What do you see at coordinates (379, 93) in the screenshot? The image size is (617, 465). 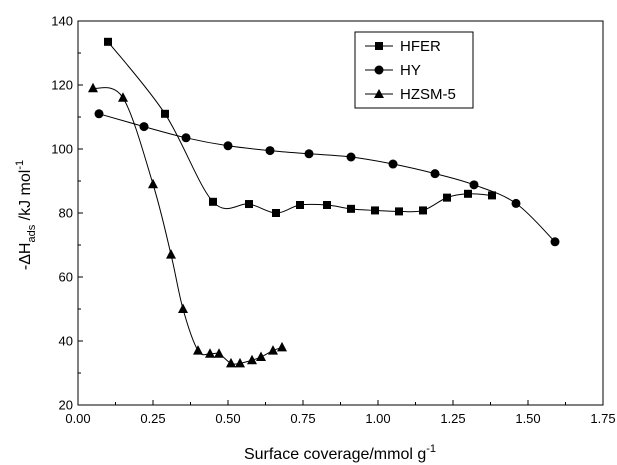 I see `legend-marker-triangle` at bounding box center [379, 93].